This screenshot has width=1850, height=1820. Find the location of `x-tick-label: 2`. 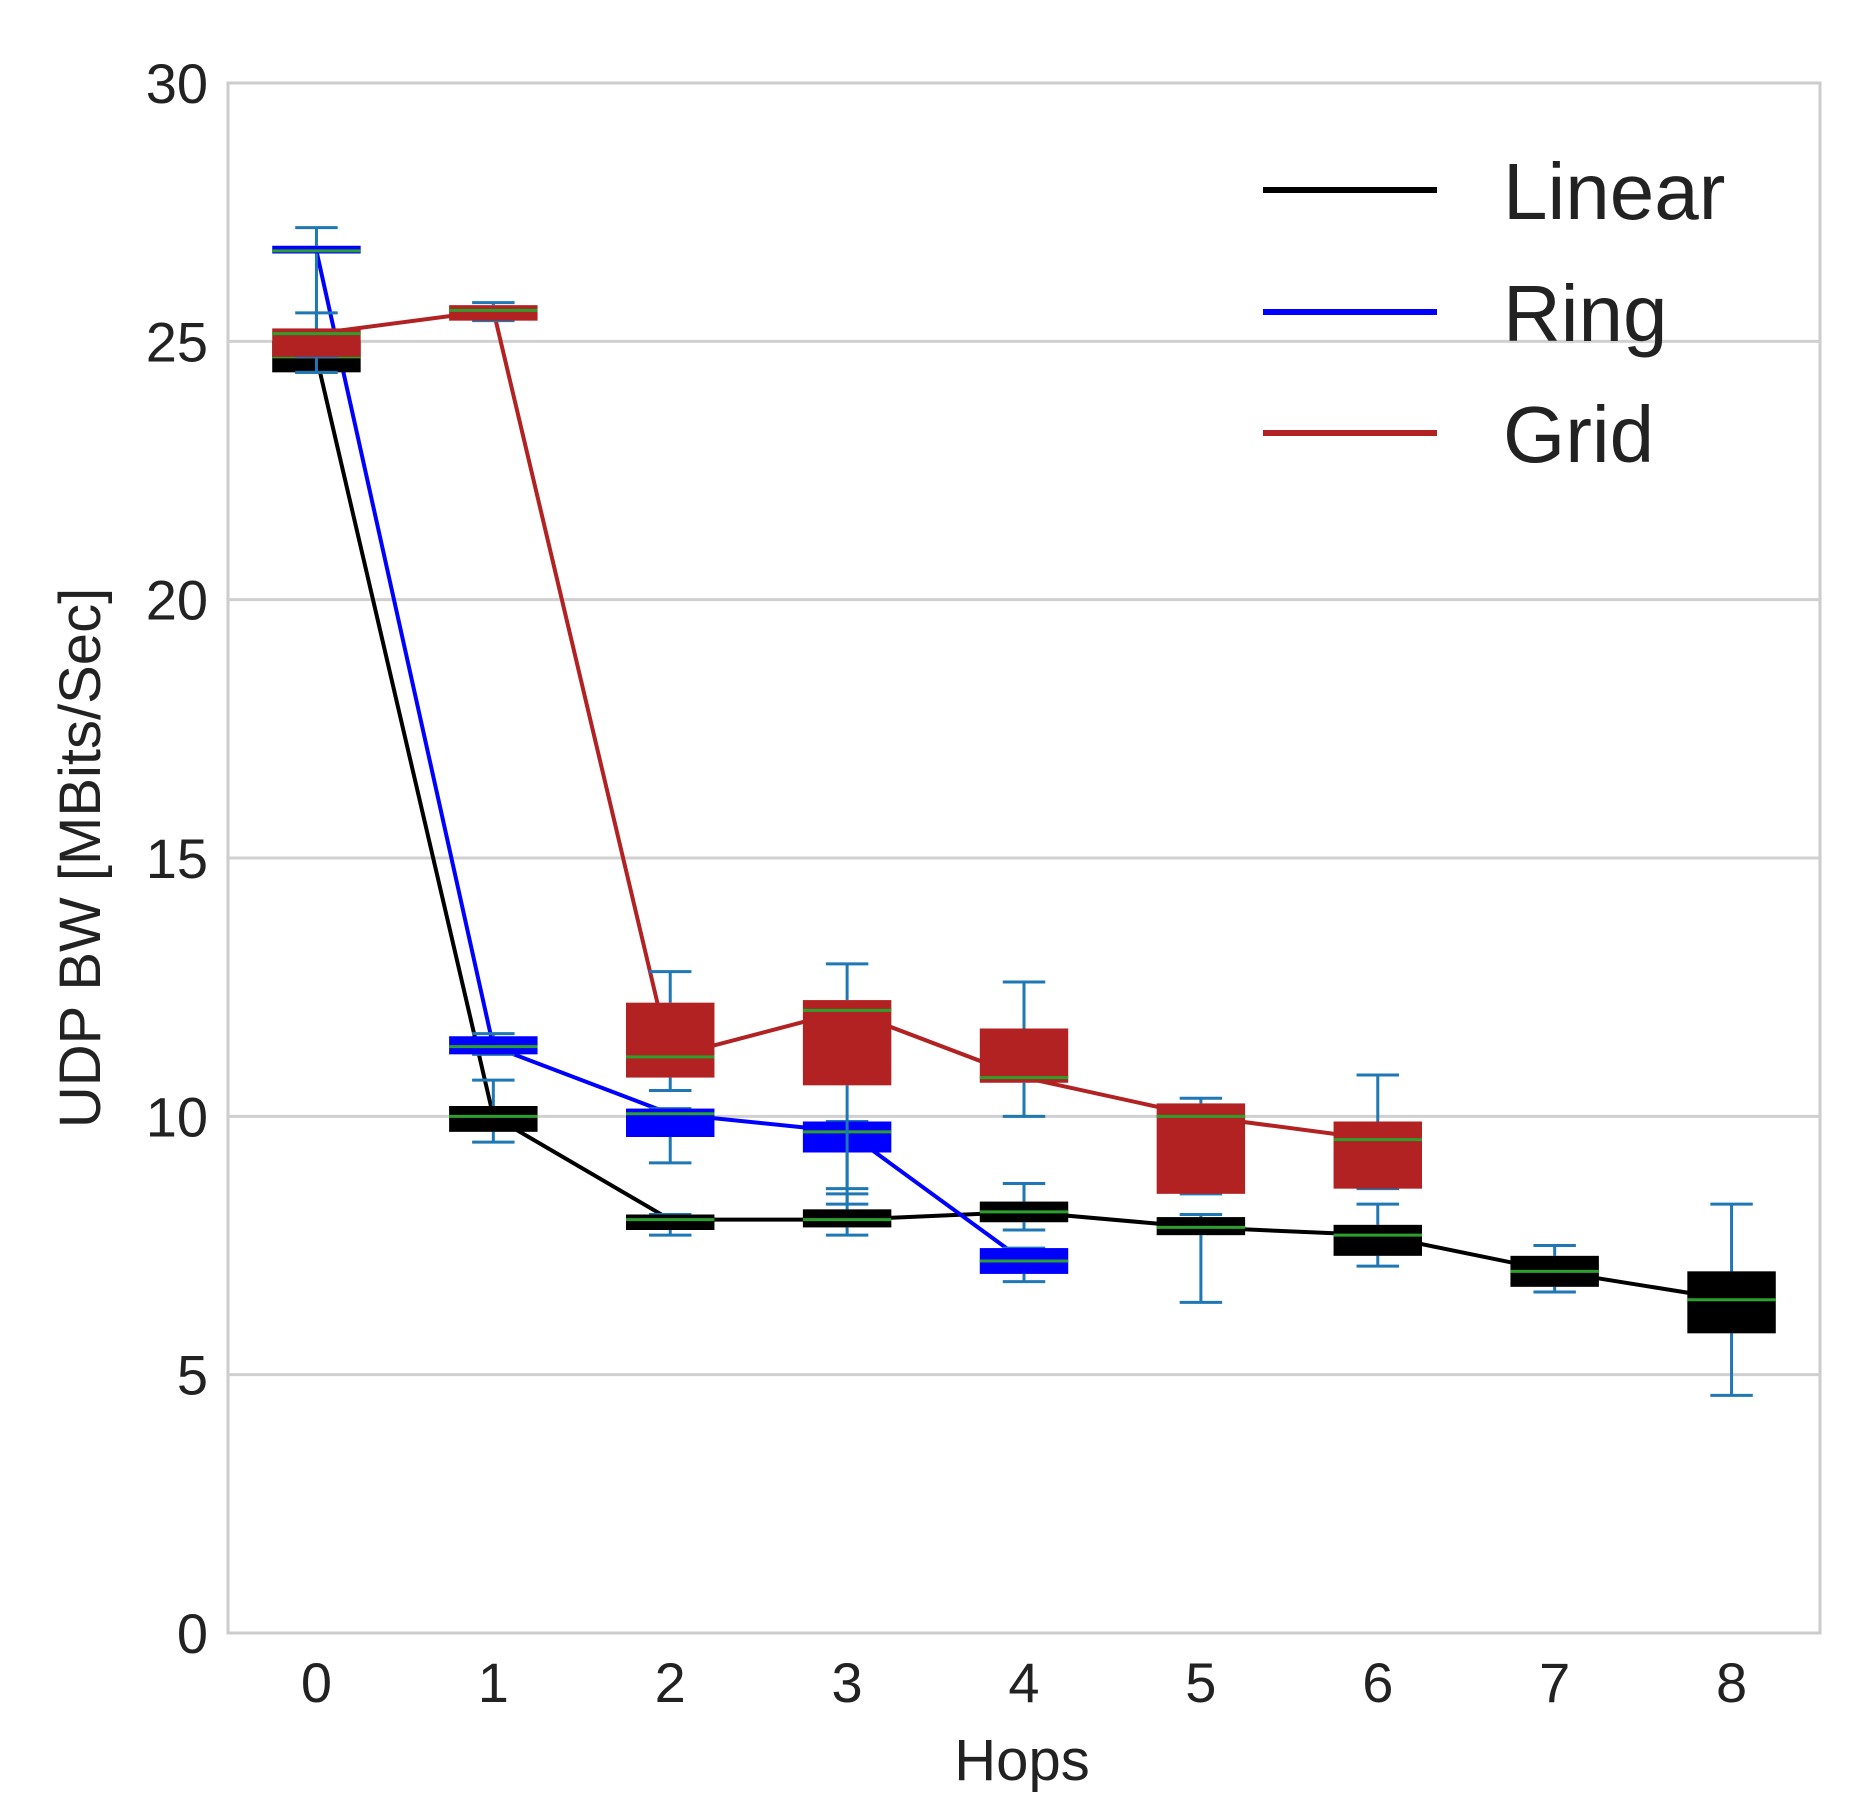

x-tick-label: 2 is located at coordinates (670, 1682).